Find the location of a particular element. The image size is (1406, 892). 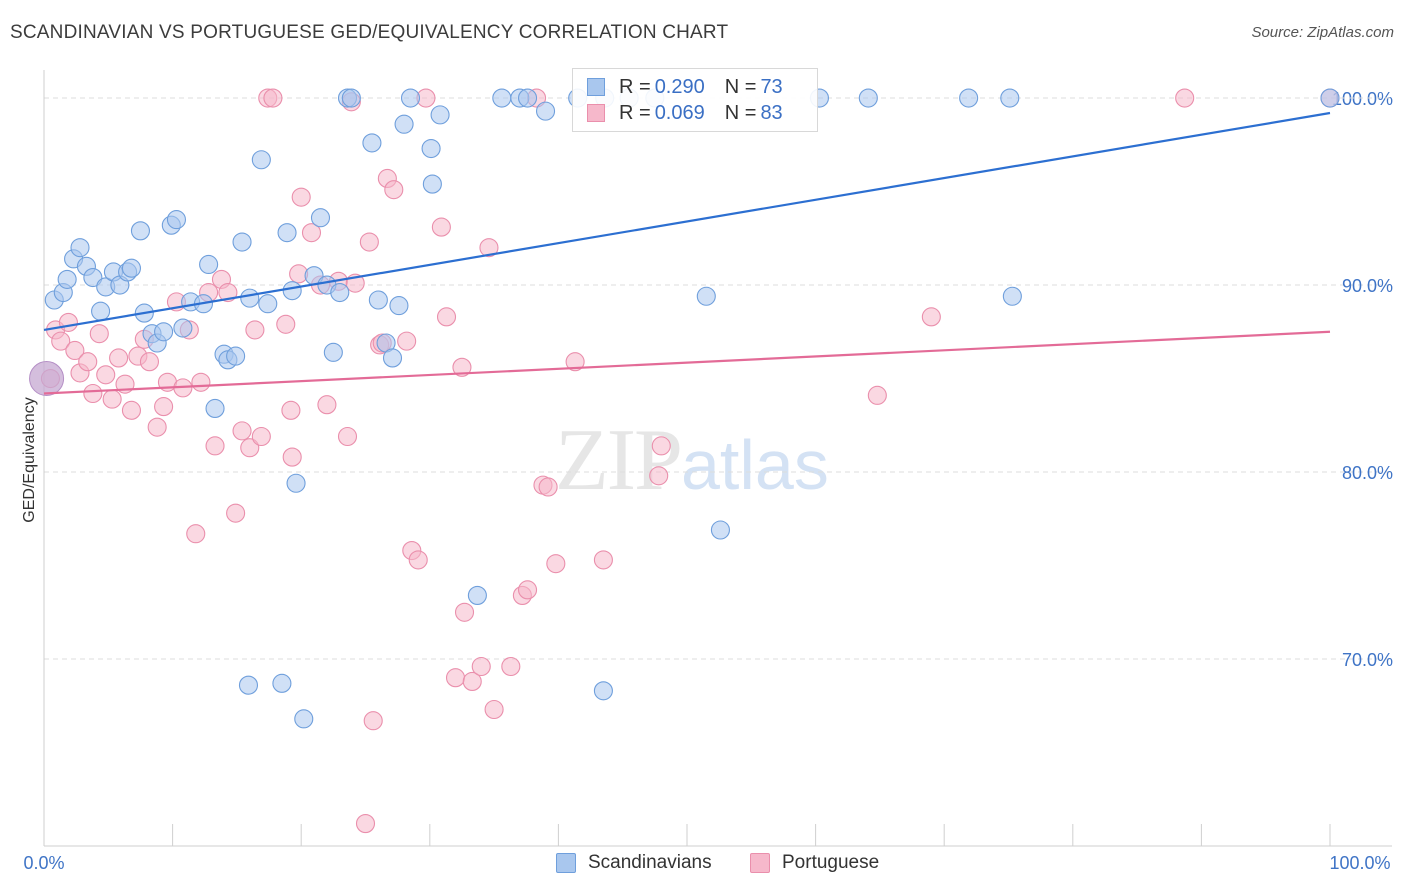

legend-item-scandinavians: Scandinavians is located at coordinates (634, 863).